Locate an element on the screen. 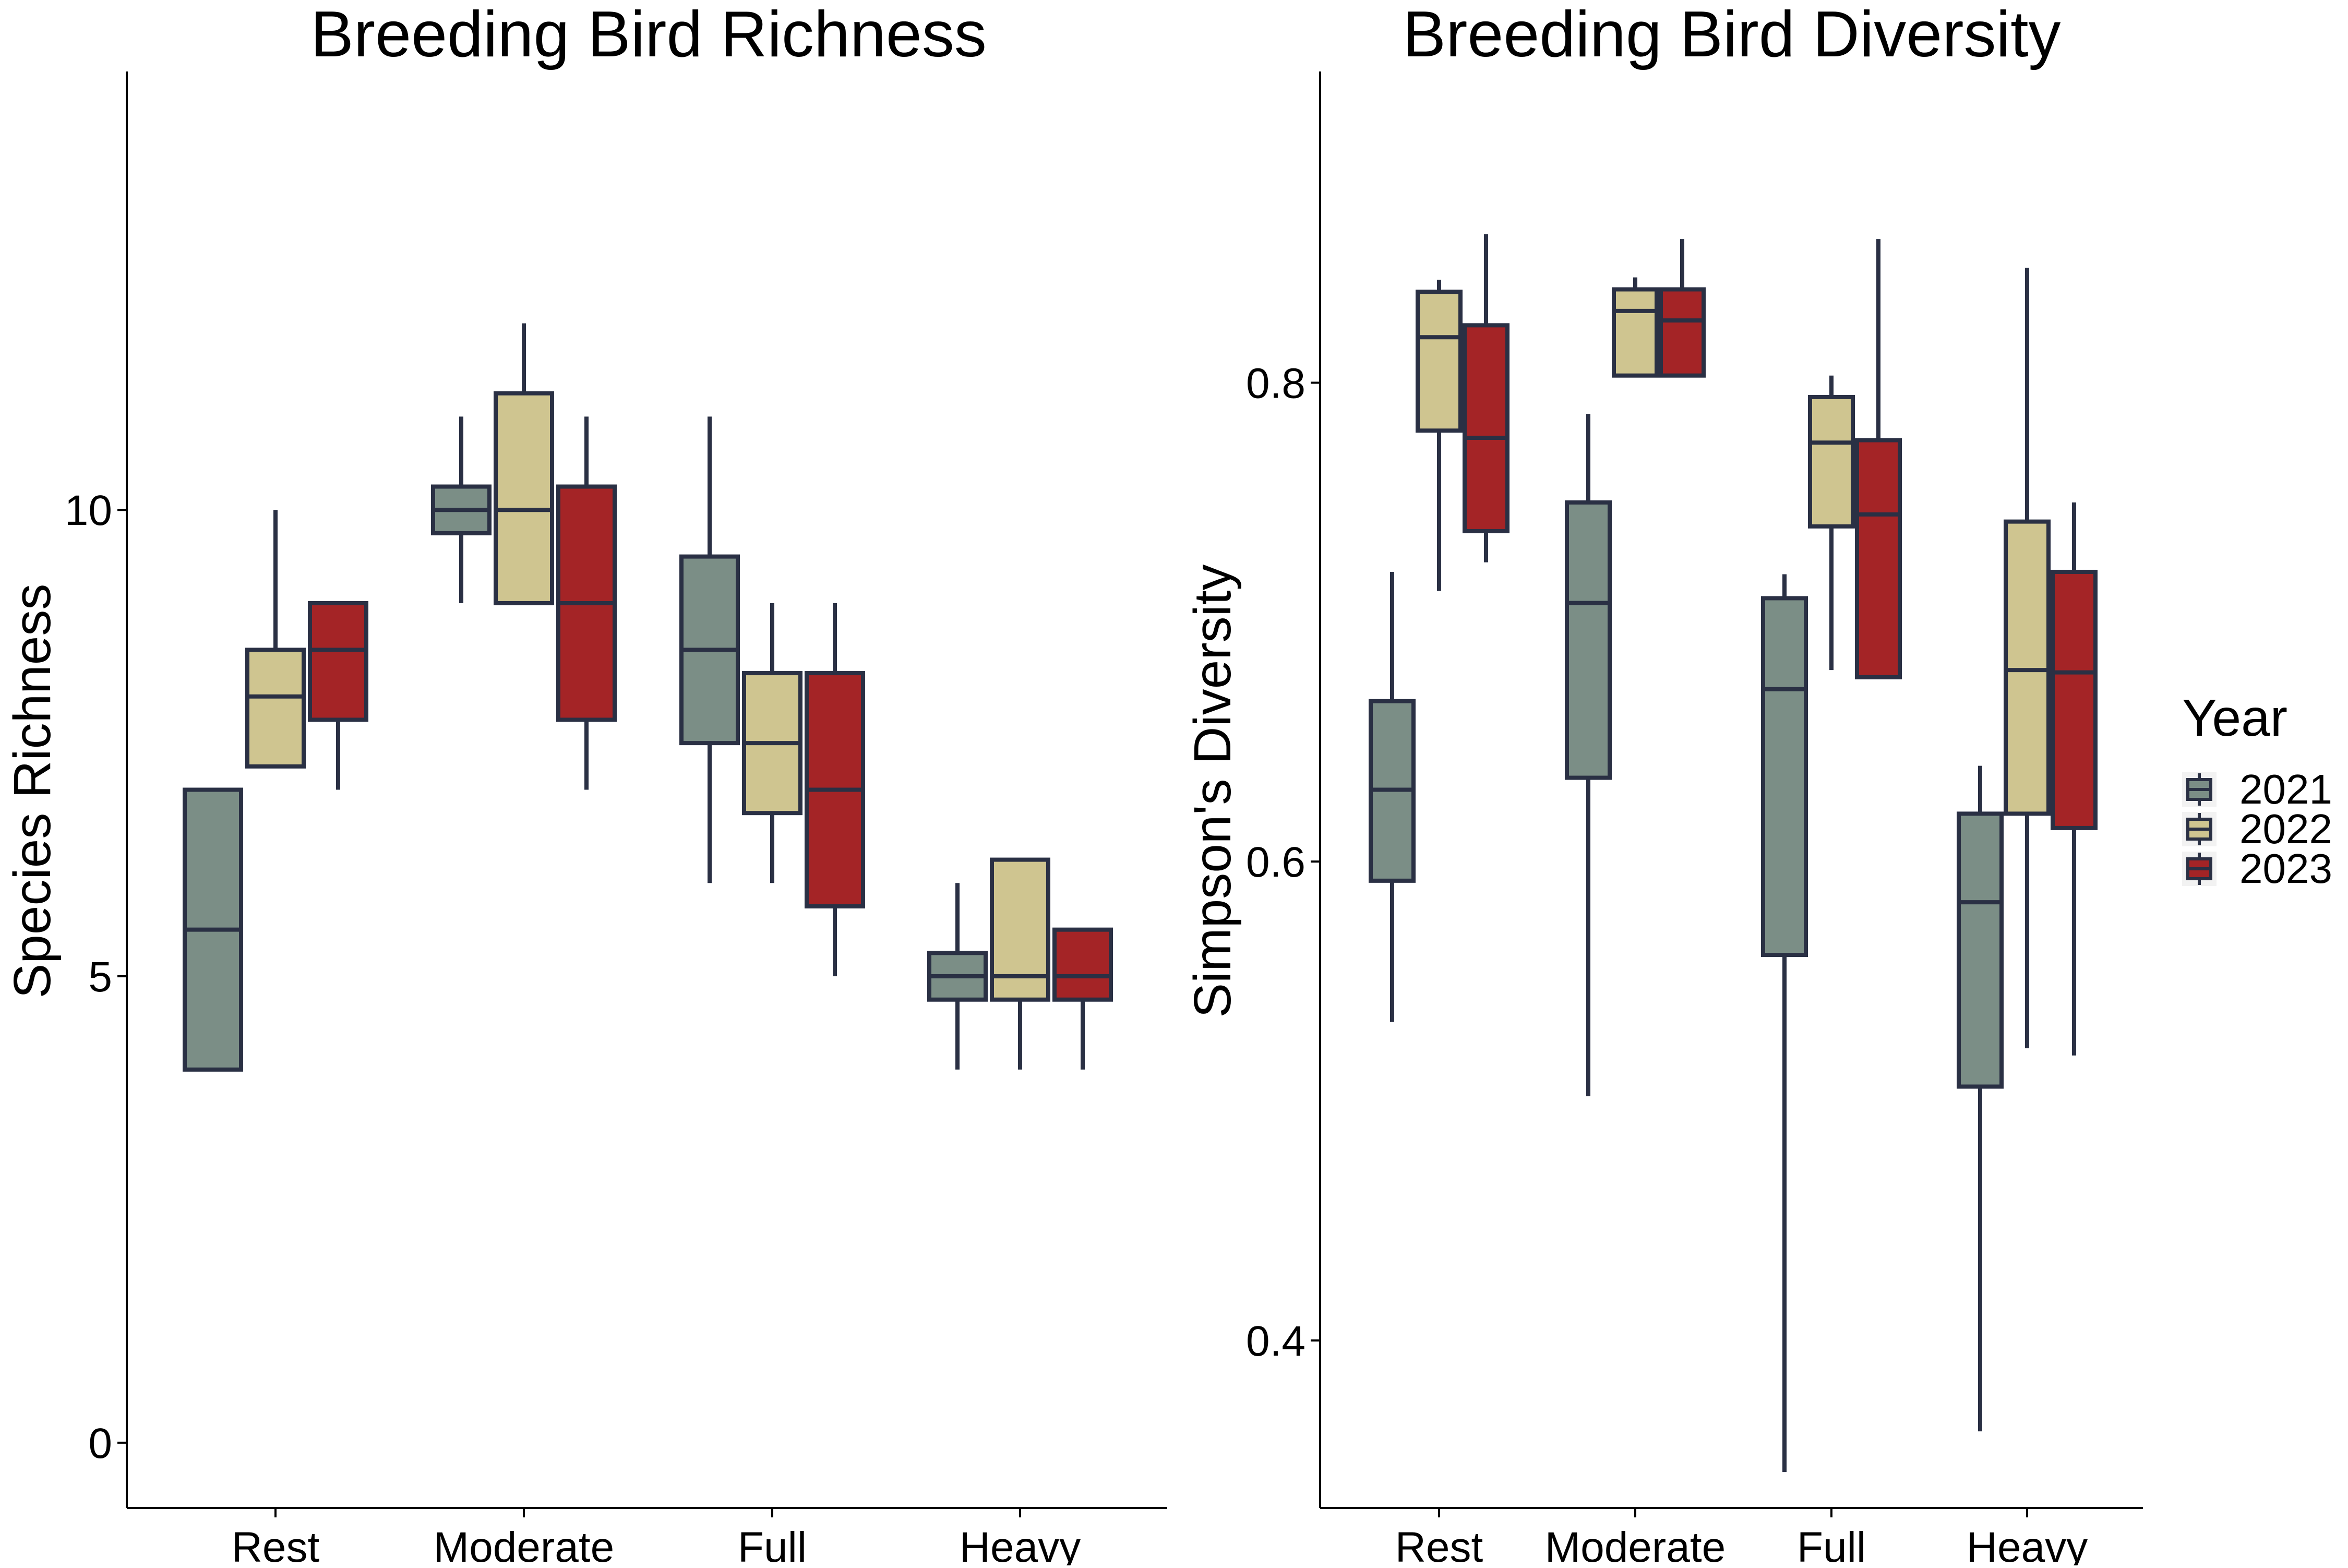 The height and width of the screenshot is (1568, 2348). y-tick-label: 0.6 is located at coordinates (1275, 862).